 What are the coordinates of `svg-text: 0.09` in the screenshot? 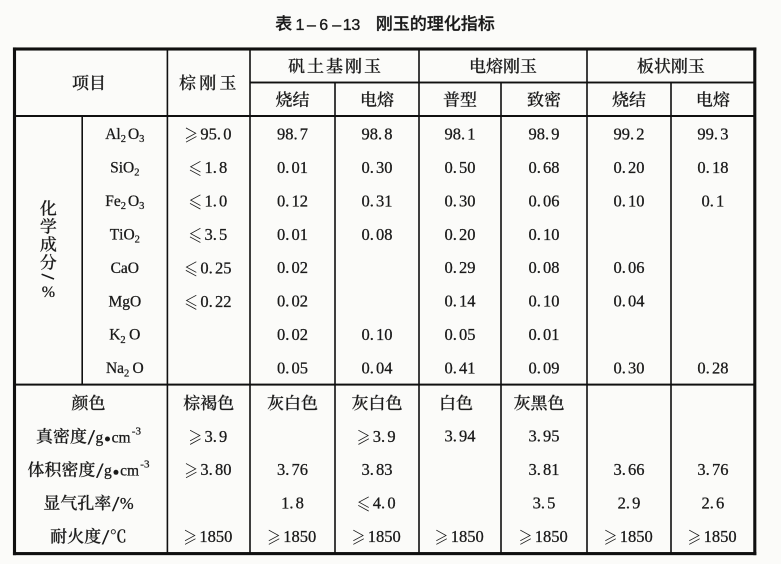 It's located at (543, 368).